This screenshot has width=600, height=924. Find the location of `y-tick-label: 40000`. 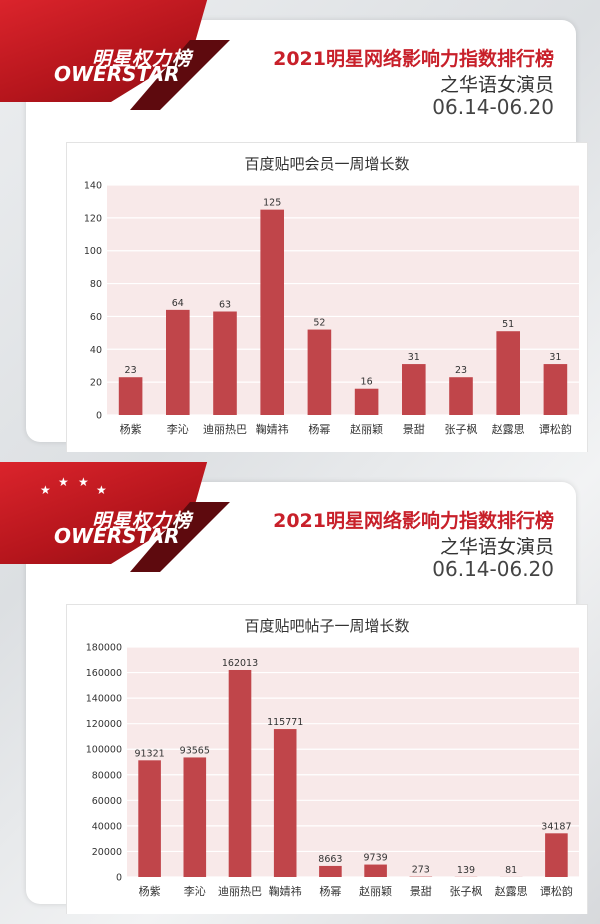

y-tick-label: 40000 is located at coordinates (107, 826).